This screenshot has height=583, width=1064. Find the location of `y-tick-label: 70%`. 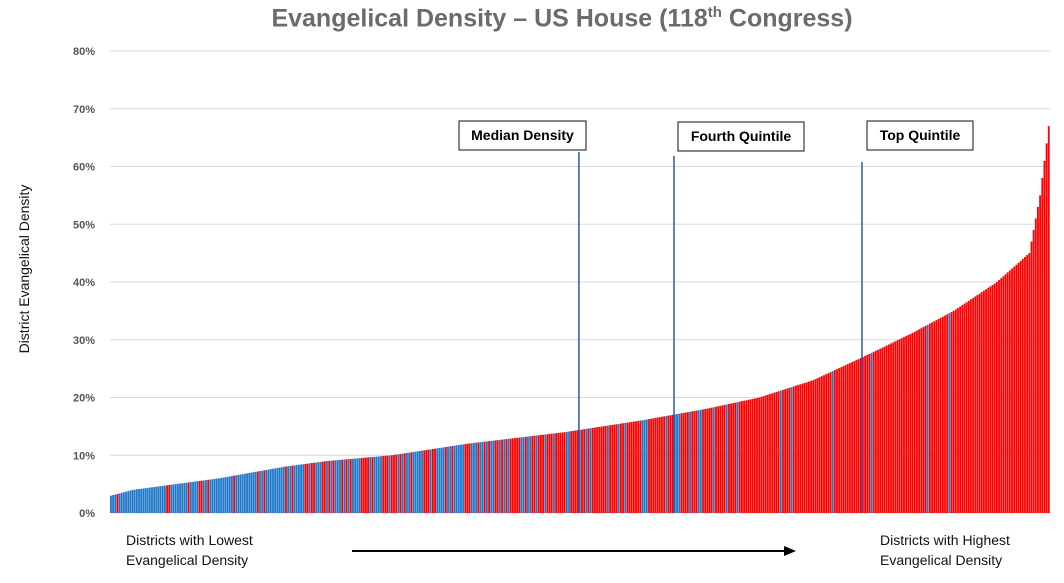

y-tick-label: 70% is located at coordinates (84, 110).